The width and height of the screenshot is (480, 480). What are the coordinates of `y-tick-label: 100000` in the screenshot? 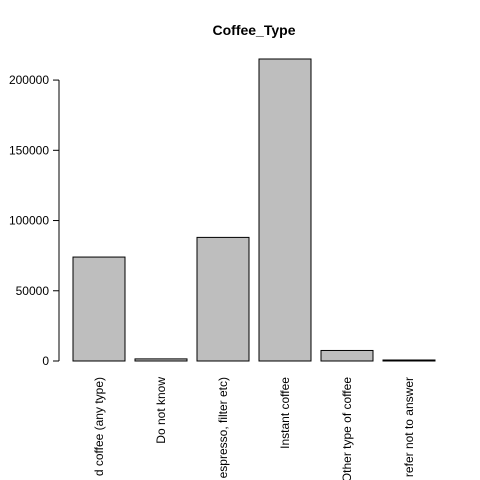 It's located at (29, 221).